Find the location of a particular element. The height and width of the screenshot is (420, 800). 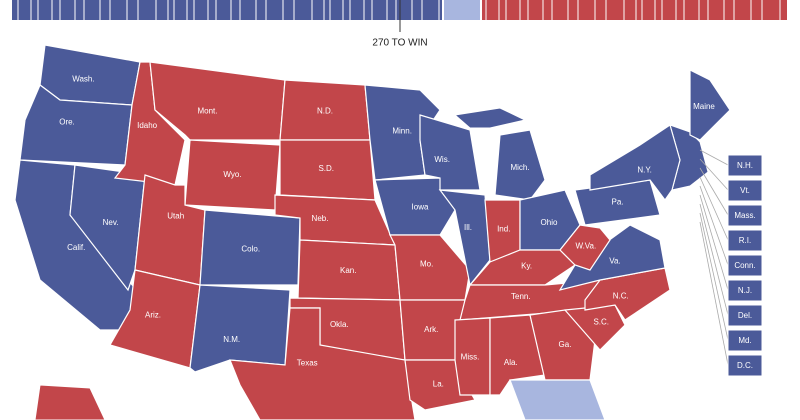

win-label: 270 TO WIN is located at coordinates (399, 43).